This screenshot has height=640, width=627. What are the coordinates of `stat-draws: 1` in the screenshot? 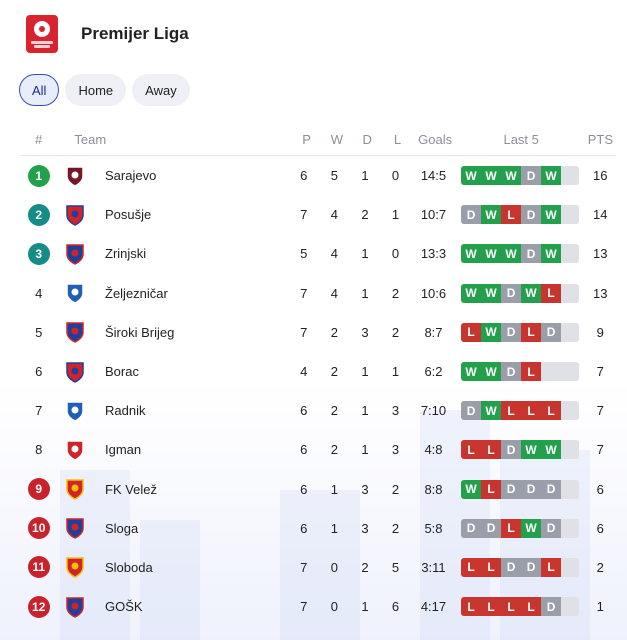 It's located at (365, 607).